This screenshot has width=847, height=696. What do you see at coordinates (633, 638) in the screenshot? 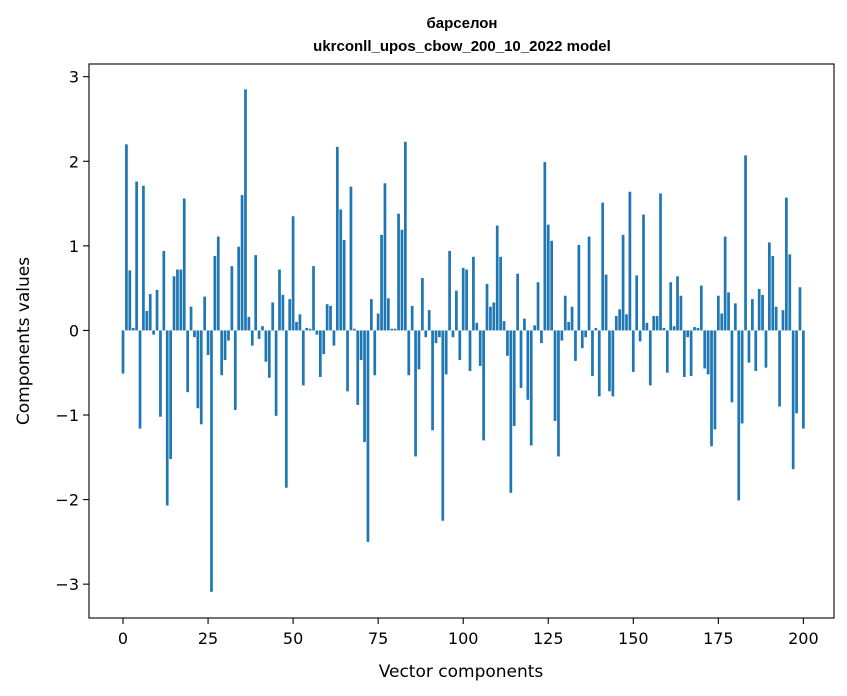
I see `x-tick-label: 150` at bounding box center [633, 638].